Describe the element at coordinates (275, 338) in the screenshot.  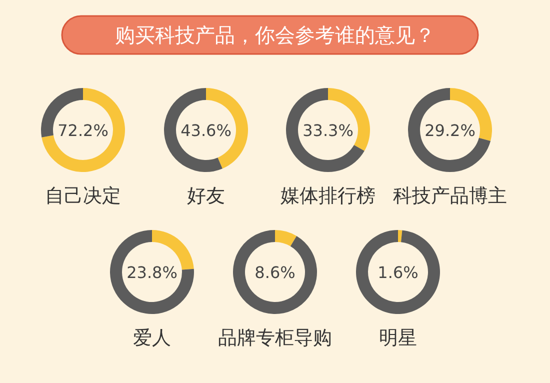
I see `text: 品牌专柜导购` at that location.